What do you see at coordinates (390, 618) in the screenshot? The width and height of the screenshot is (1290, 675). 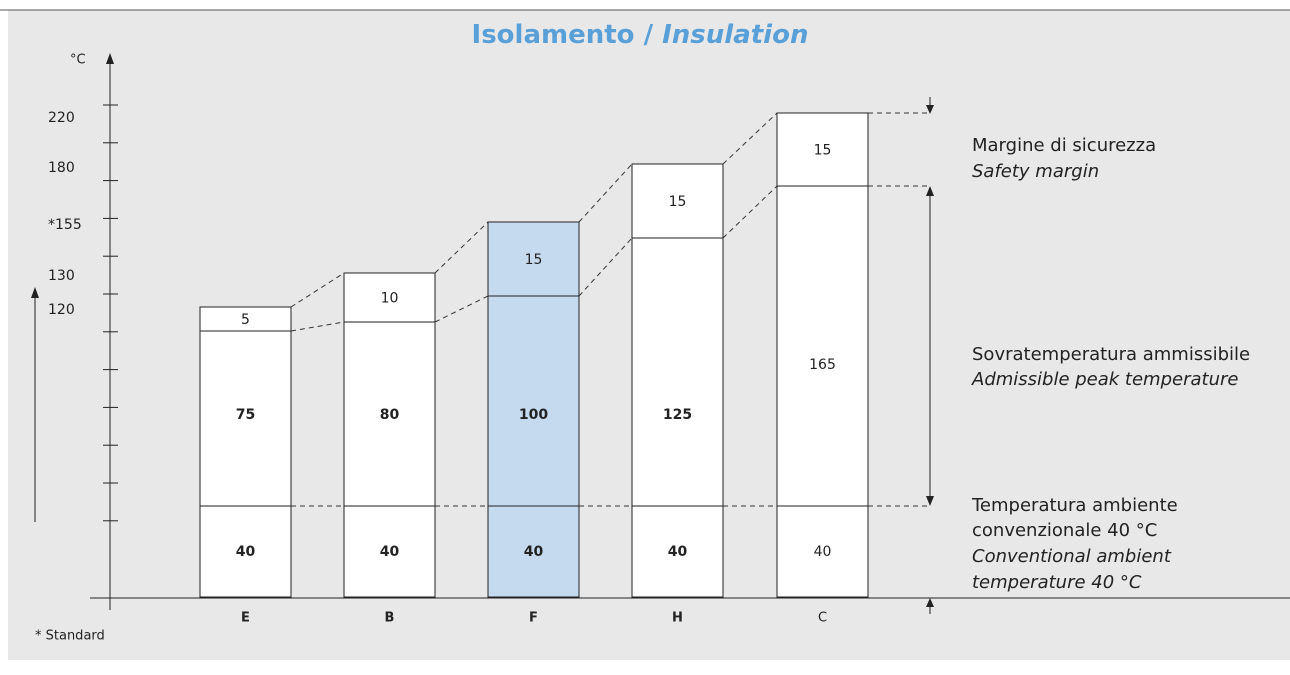 I see `category-label: B` at bounding box center [390, 618].